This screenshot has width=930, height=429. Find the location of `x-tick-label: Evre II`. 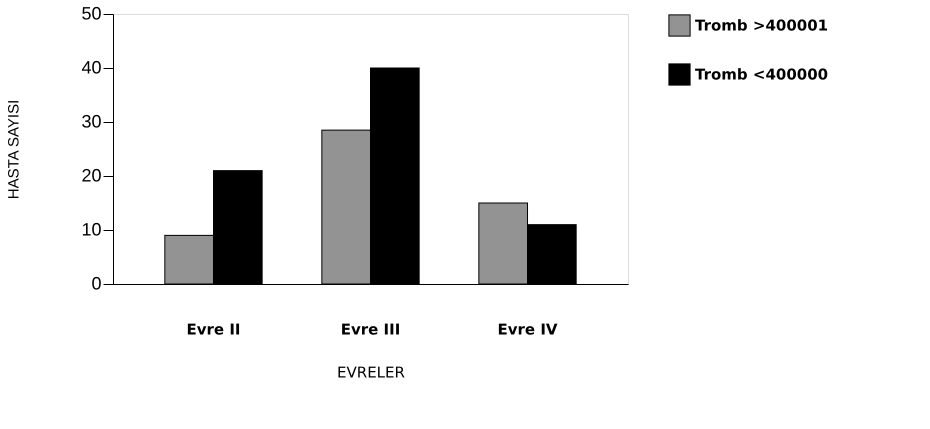

x-tick-label: Evre II is located at coordinates (213, 329).